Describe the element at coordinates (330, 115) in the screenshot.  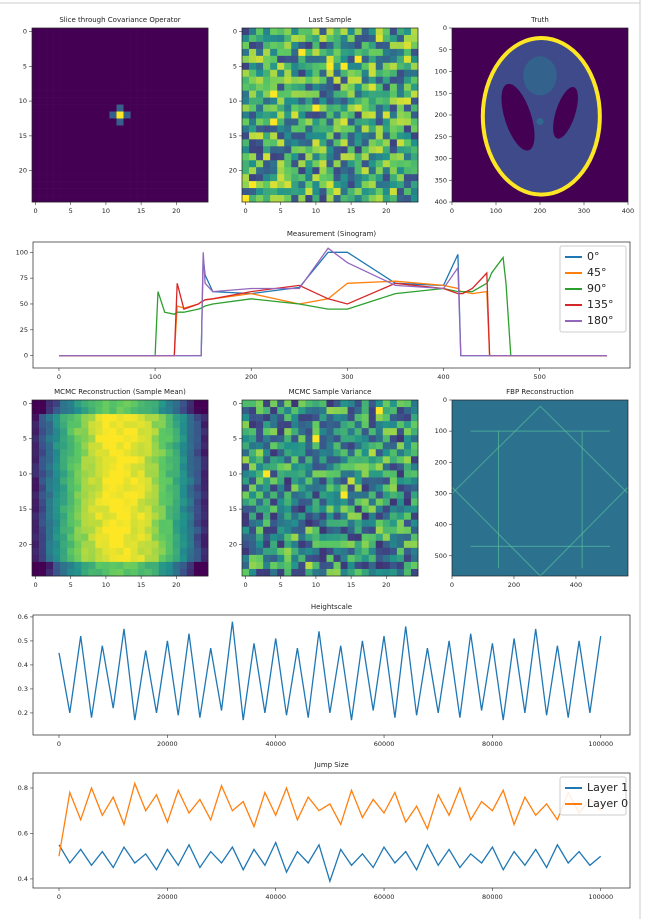
I see `image` at that location.